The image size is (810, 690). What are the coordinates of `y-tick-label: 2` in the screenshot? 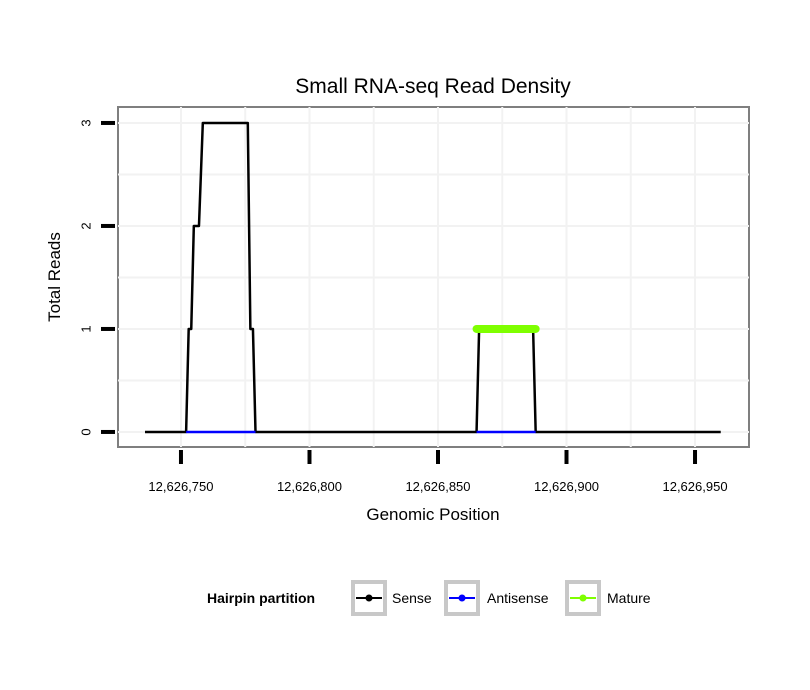 It's located at (86, 225).